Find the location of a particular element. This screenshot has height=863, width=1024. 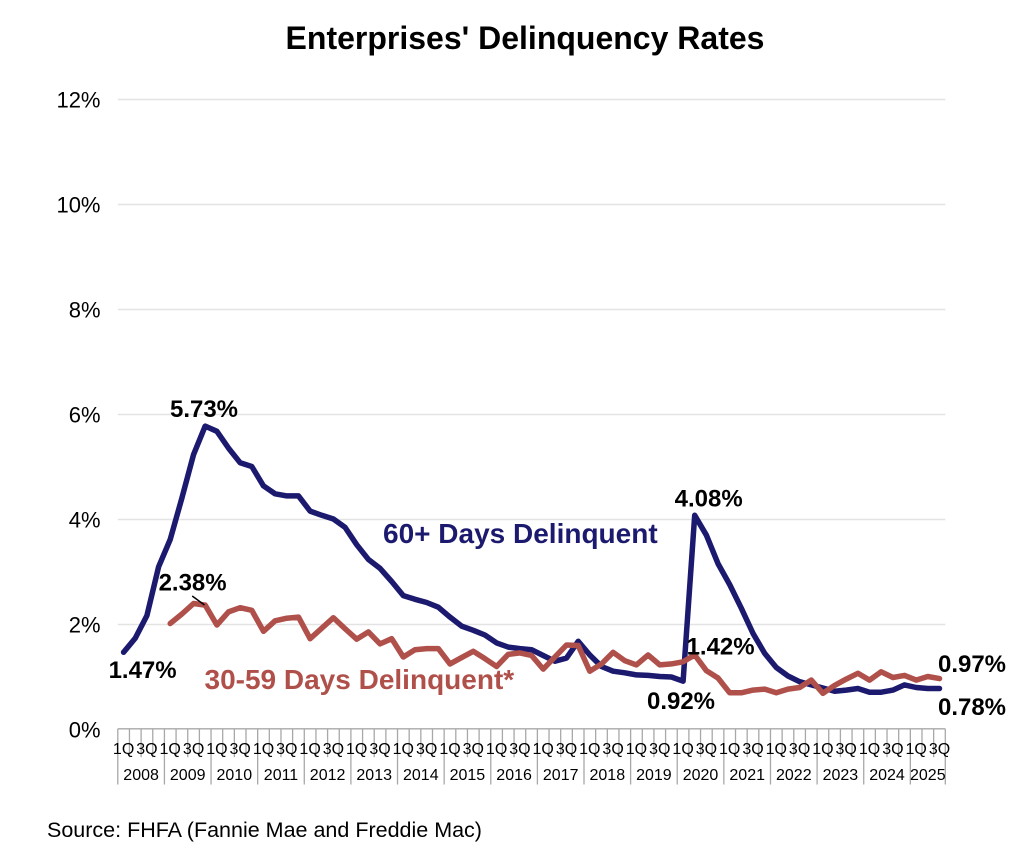

svg-text: 2023 is located at coordinates (841, 775).